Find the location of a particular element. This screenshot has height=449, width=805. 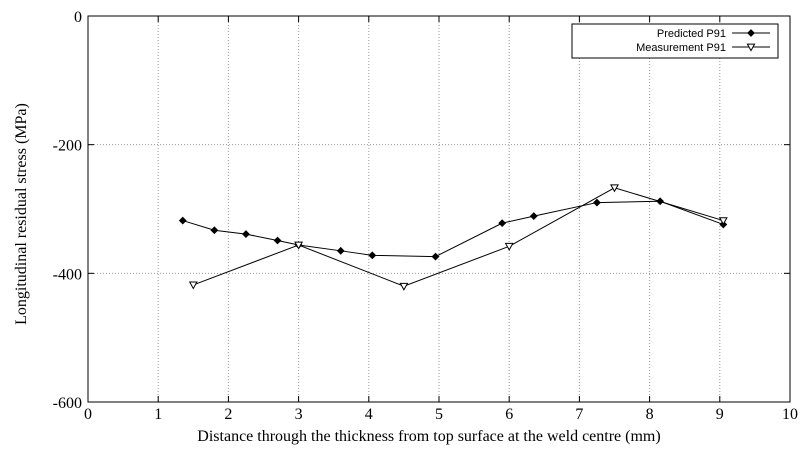

x-tick-label: 3 is located at coordinates (299, 414).